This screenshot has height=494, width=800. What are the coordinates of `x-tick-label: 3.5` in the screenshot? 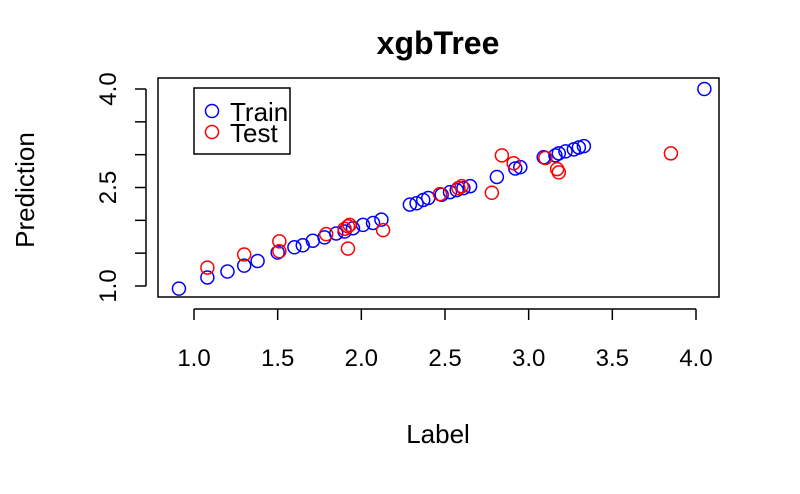 It's located at (612, 358).